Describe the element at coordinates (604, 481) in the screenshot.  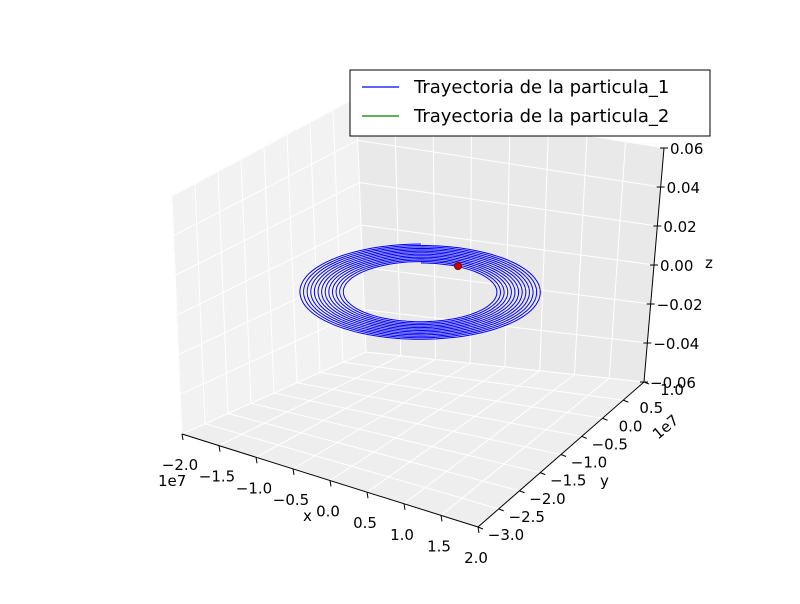
I see `y-axis-label: y` at that location.